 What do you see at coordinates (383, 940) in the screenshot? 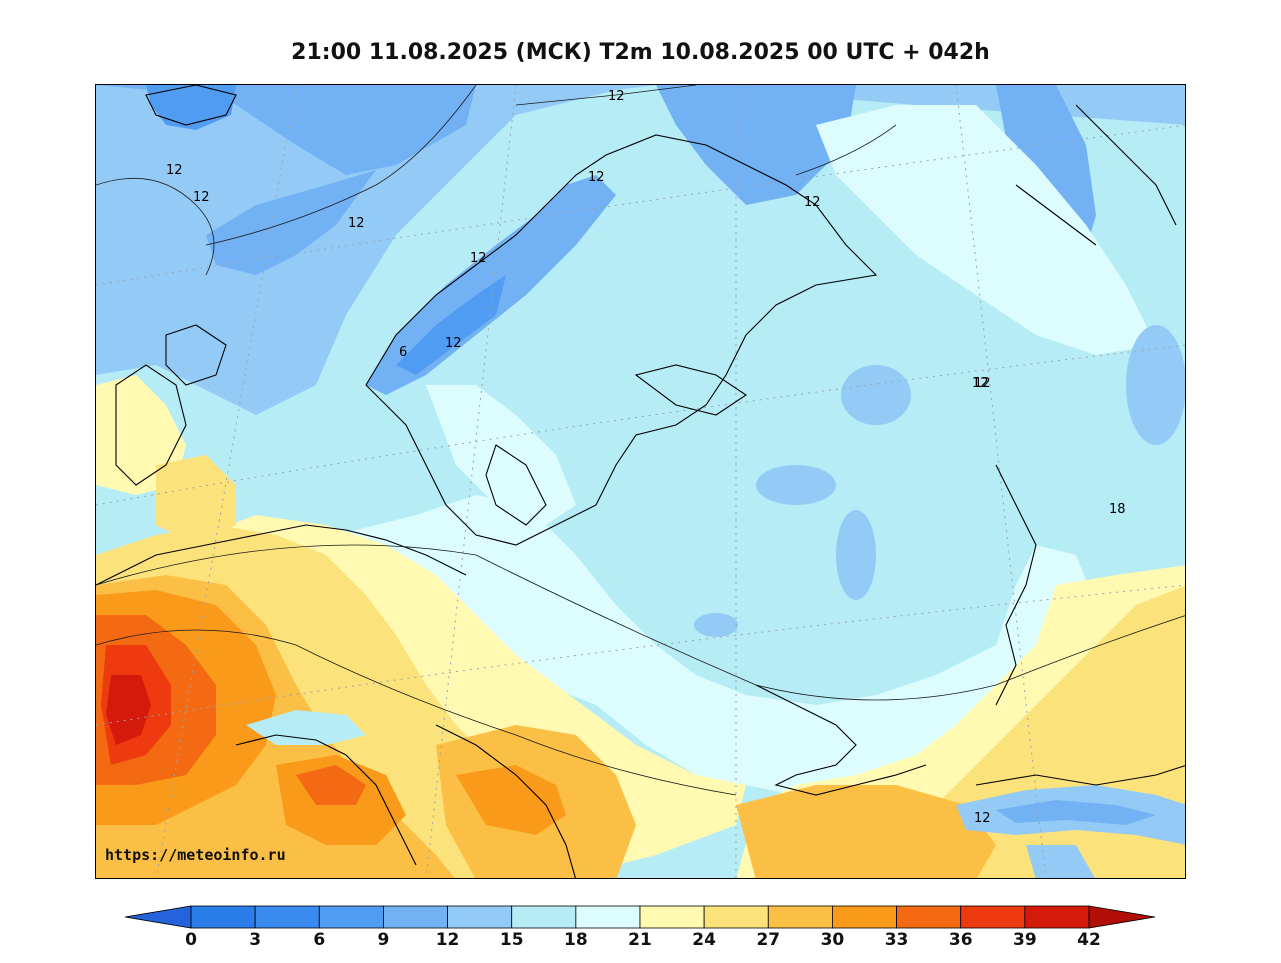
I see `colorbar-tick-label: 9` at bounding box center [383, 940].